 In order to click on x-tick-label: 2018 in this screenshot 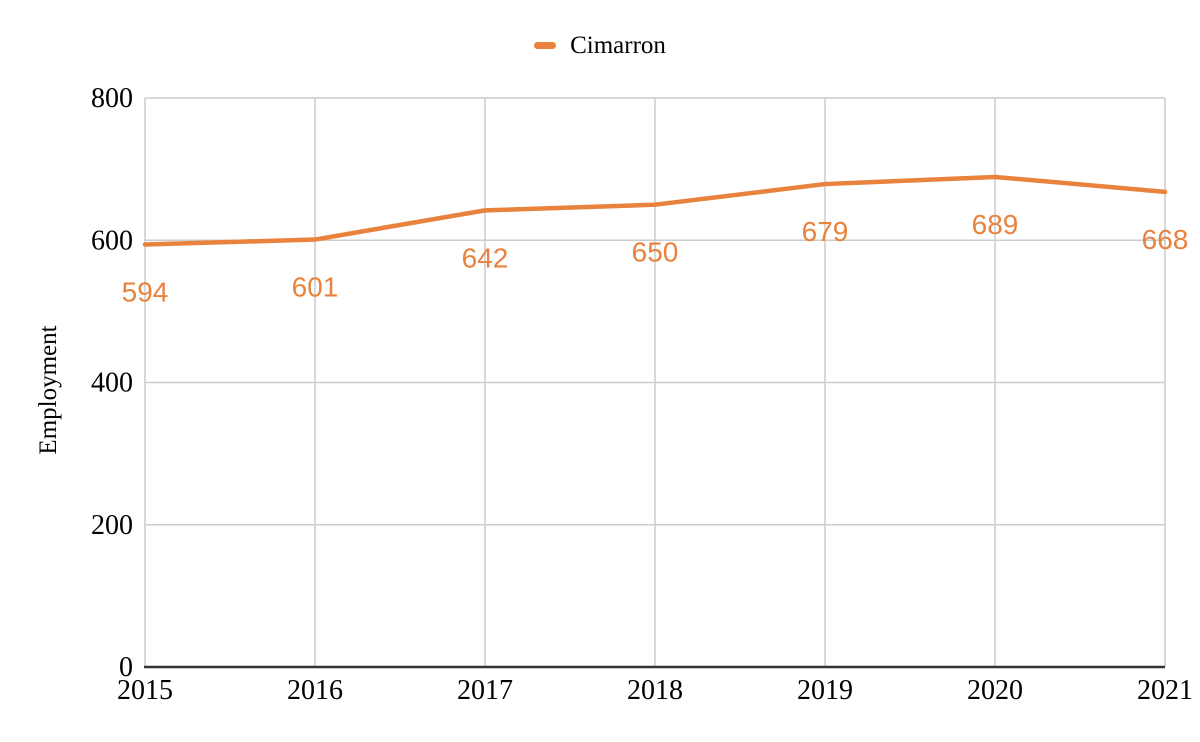, I will do `click(655, 690)`.